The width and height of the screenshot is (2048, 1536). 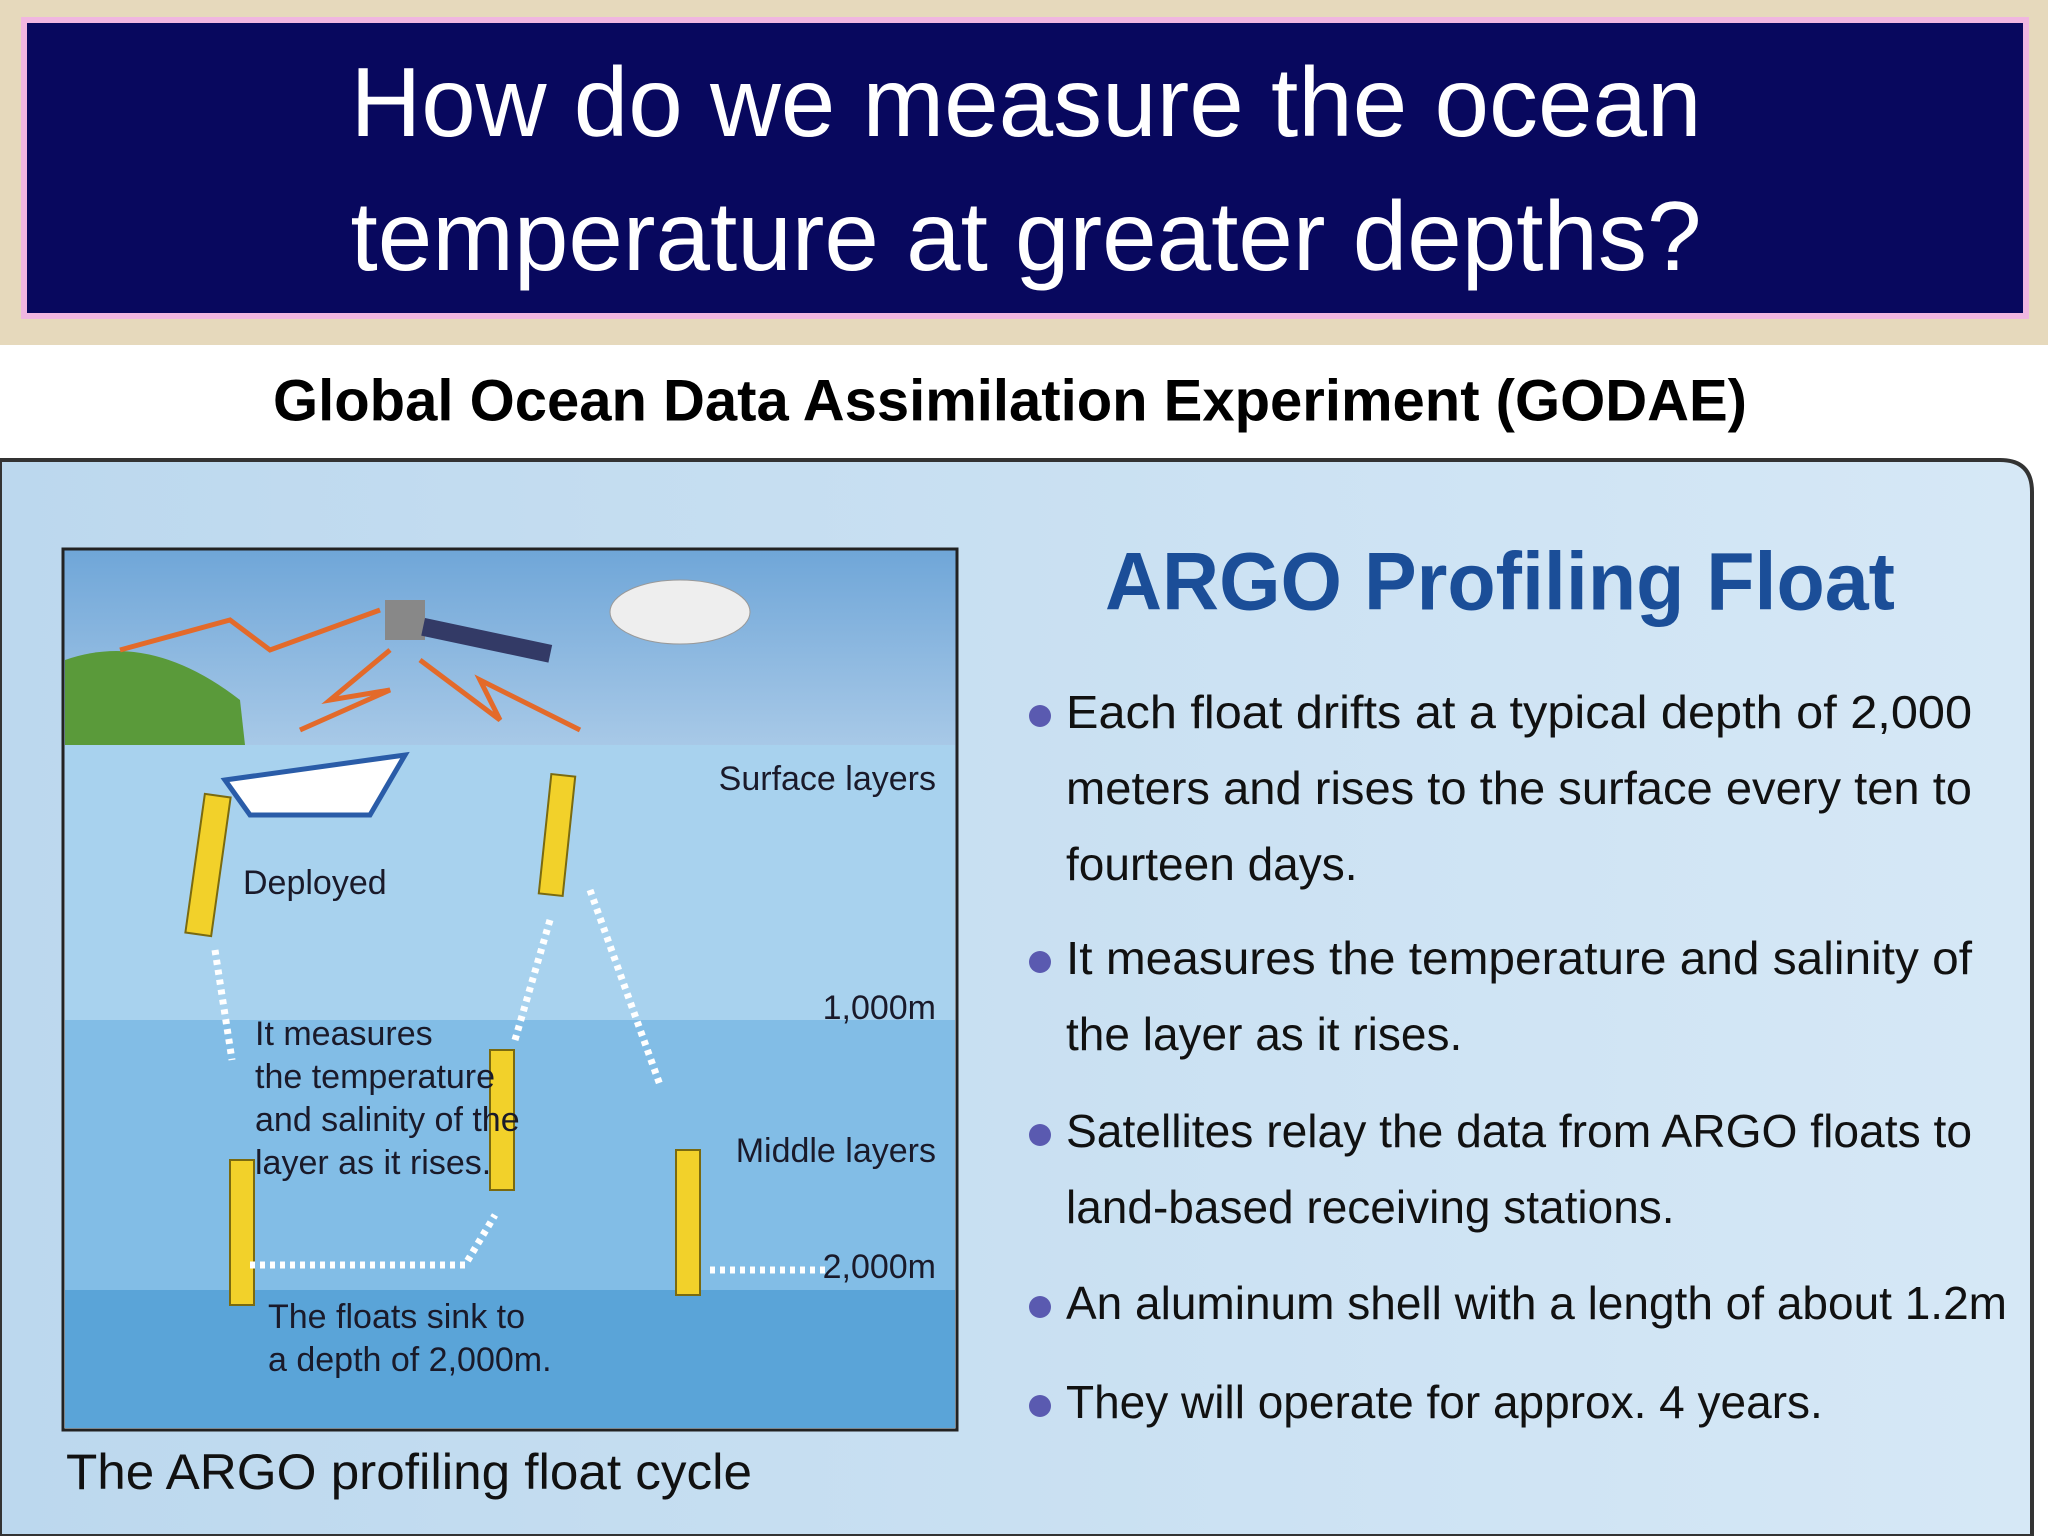 I want to click on island, so click(x=155, y=698).